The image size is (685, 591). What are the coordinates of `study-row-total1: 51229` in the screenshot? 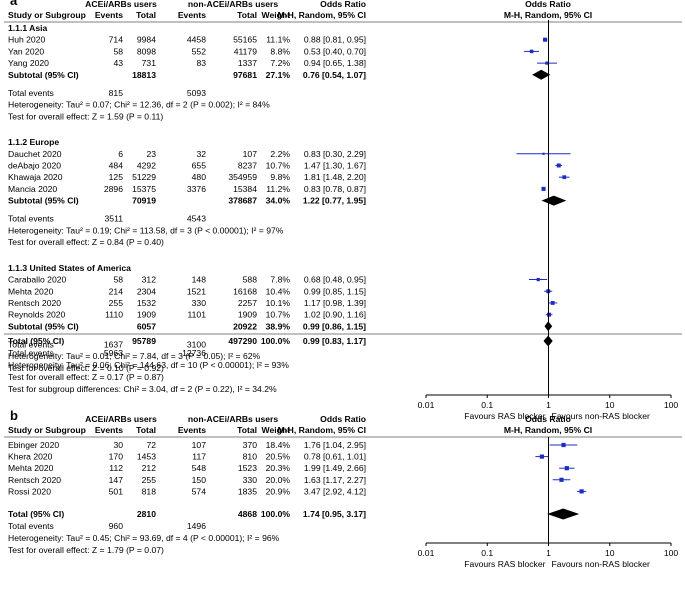 It's located at (144, 177).